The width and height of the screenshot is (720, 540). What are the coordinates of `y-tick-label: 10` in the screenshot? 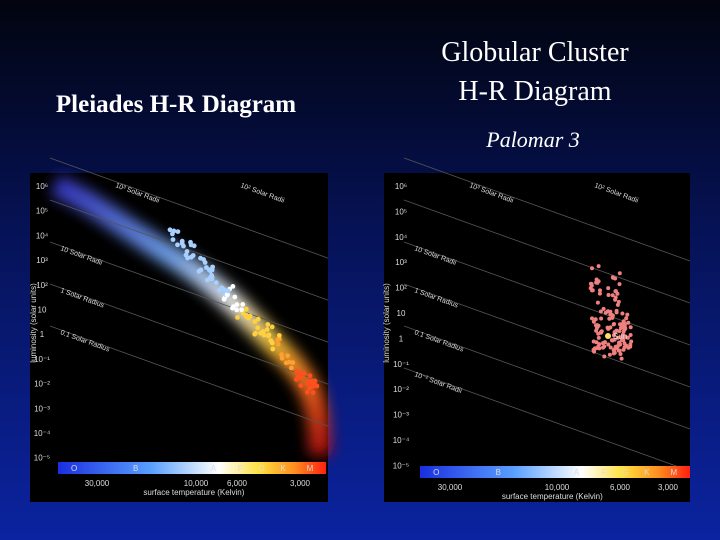 It's located at (42, 310).